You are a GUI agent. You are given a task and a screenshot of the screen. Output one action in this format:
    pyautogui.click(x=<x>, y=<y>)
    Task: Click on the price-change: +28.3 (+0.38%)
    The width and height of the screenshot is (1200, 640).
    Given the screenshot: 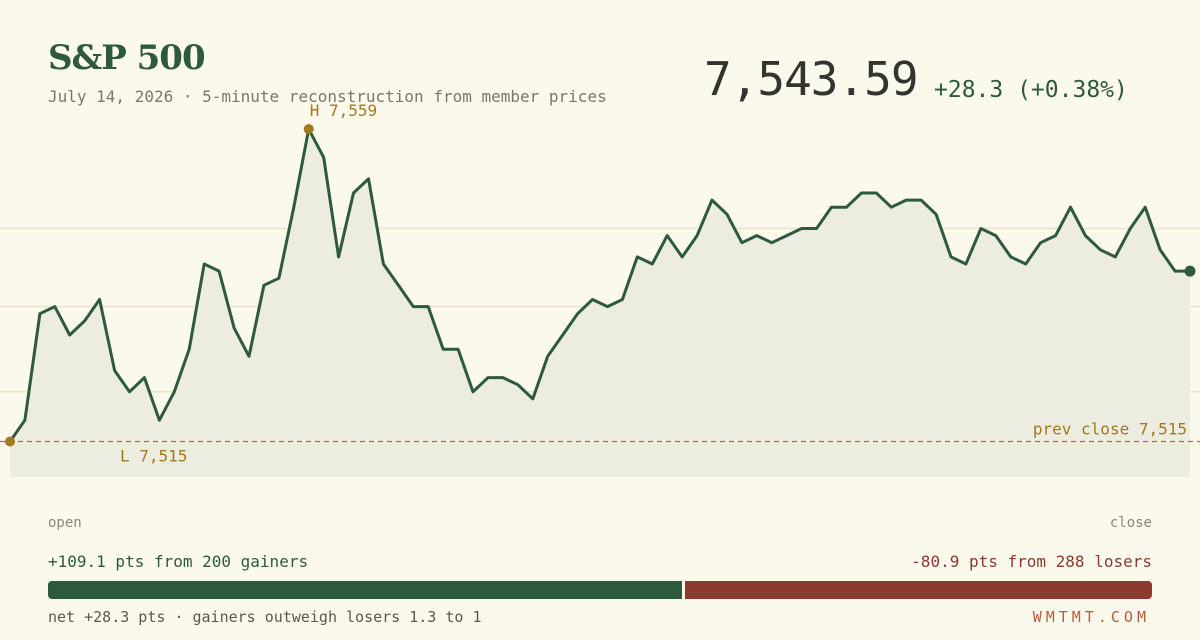 What is the action you would take?
    pyautogui.click(x=1031, y=90)
    